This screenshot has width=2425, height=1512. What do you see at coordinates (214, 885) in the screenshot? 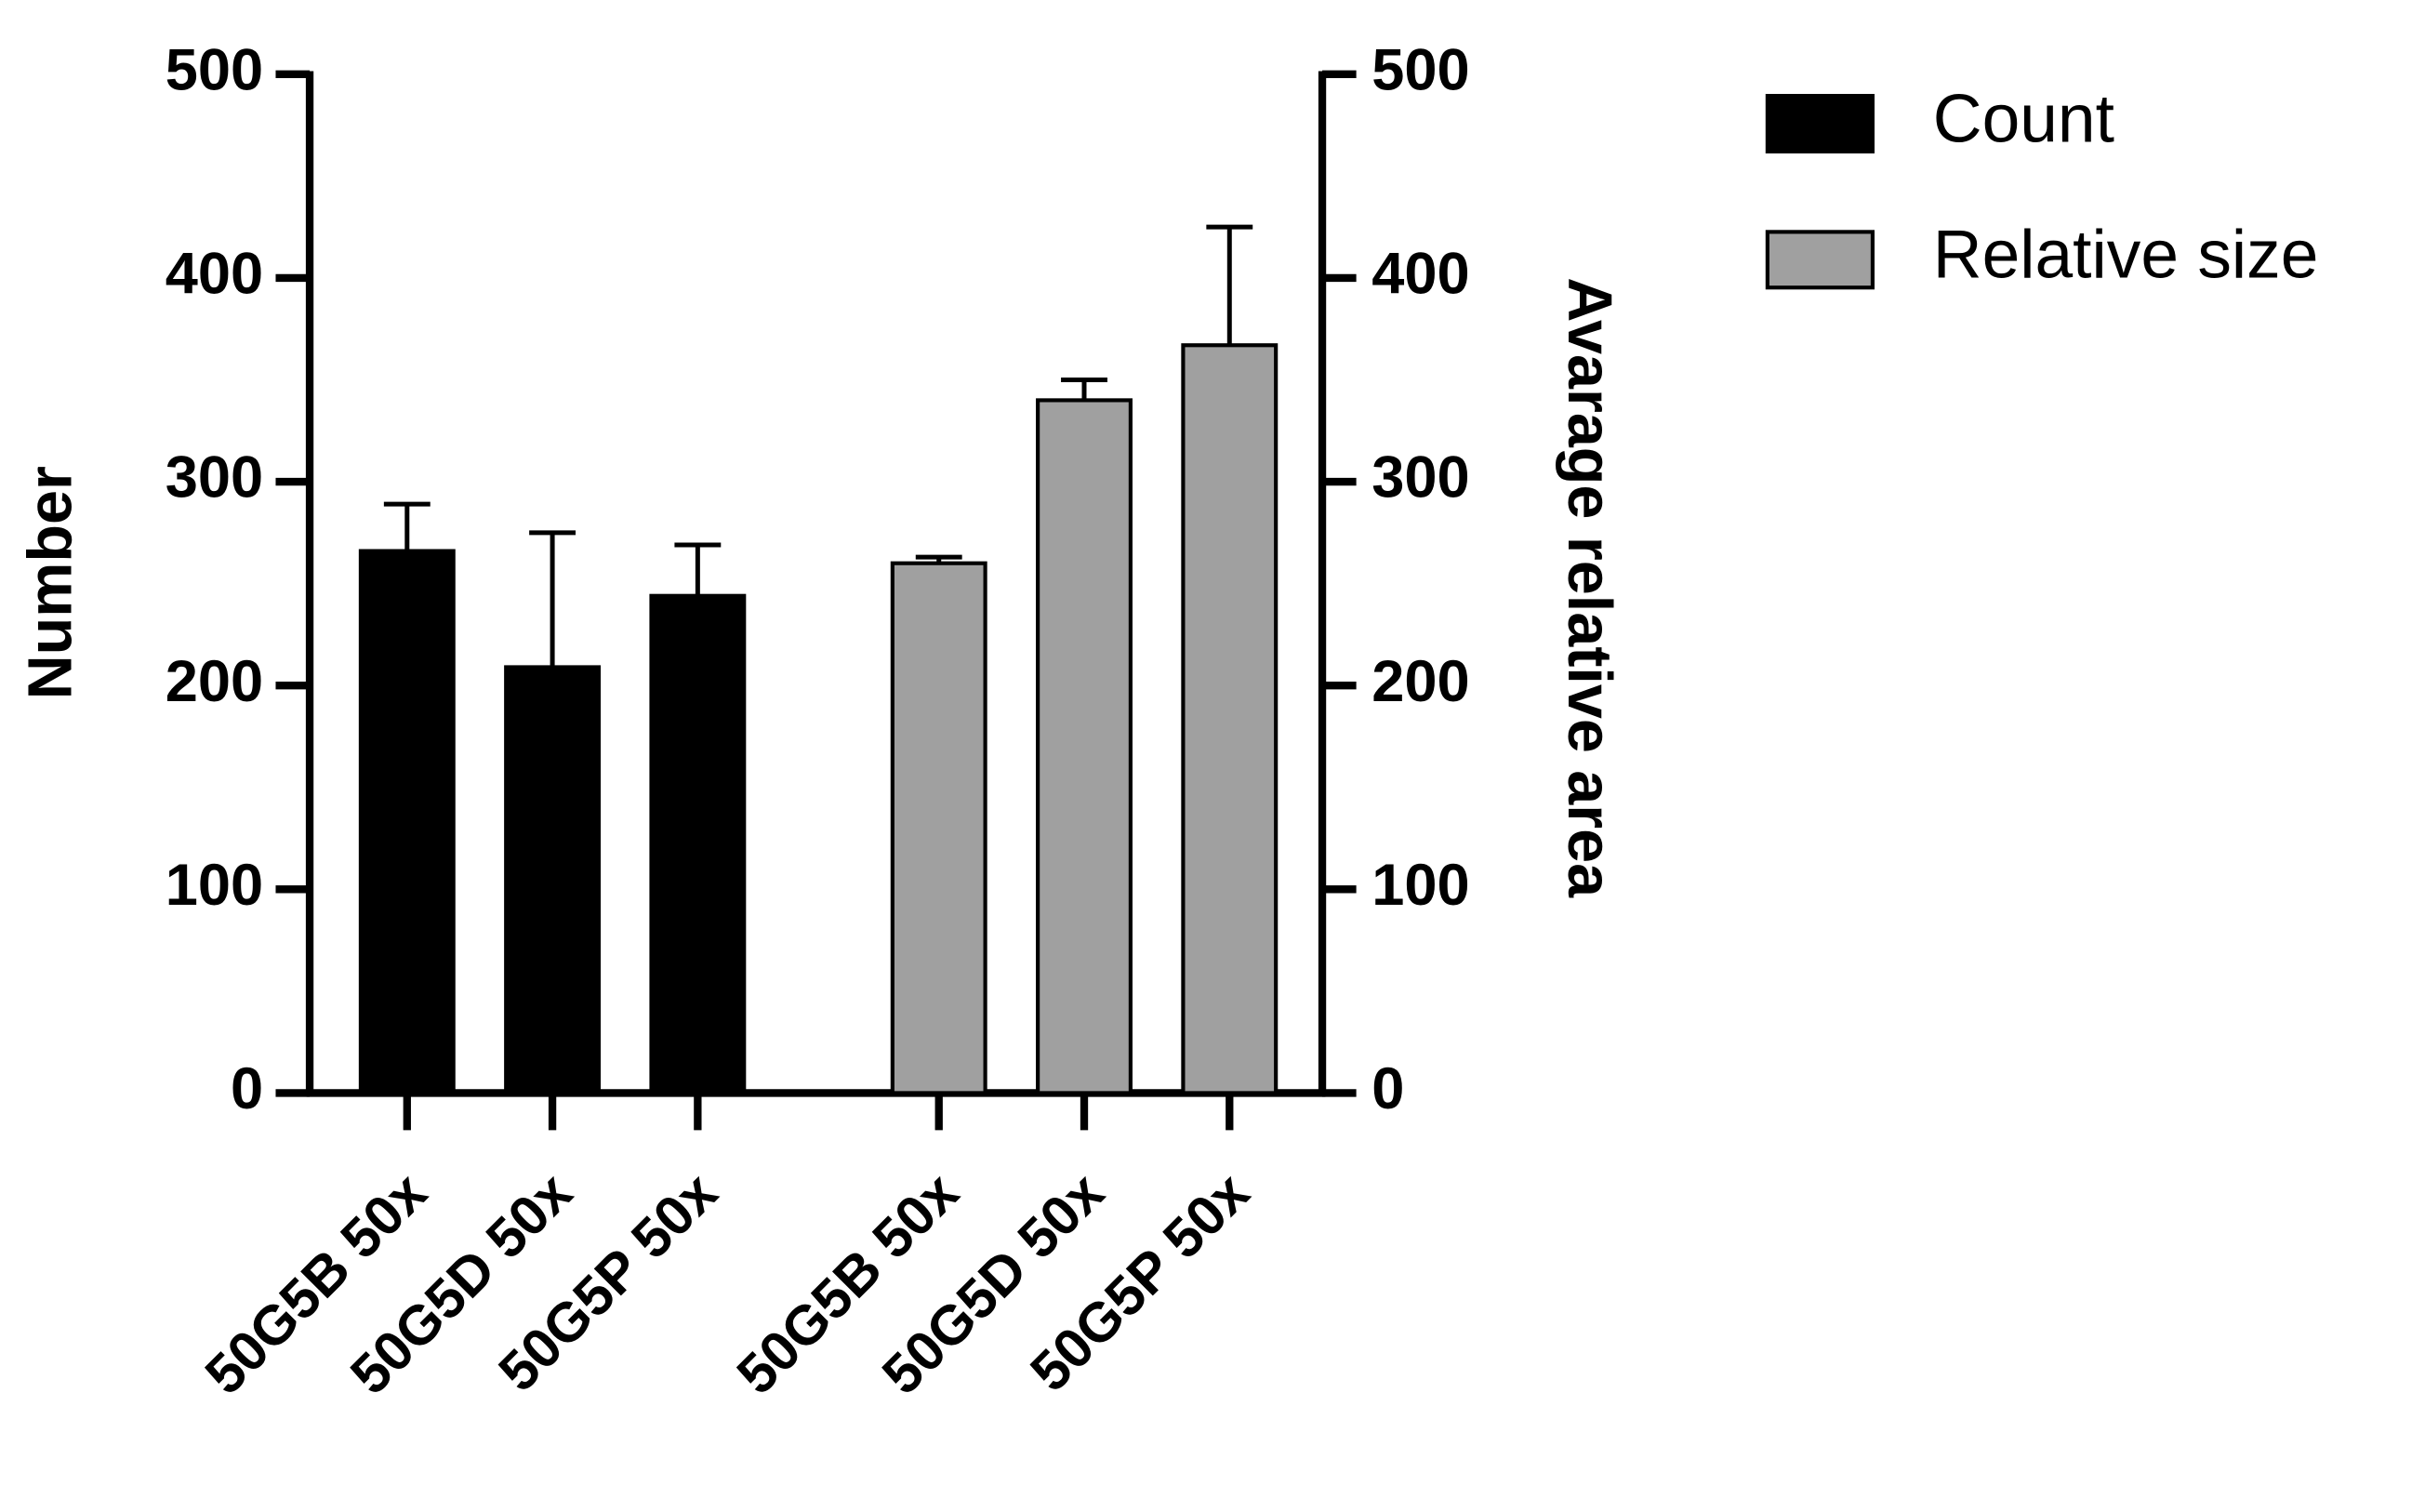
I see `y-tick-label: 100` at bounding box center [214, 885].